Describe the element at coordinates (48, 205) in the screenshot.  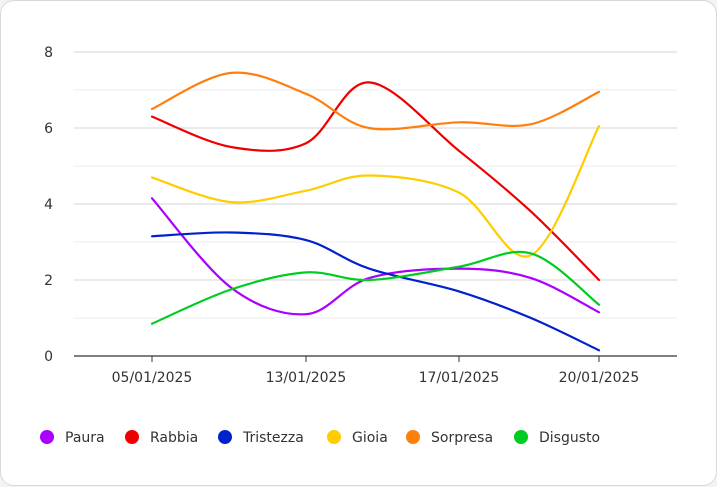
I see `y-tick-label: 4` at that location.